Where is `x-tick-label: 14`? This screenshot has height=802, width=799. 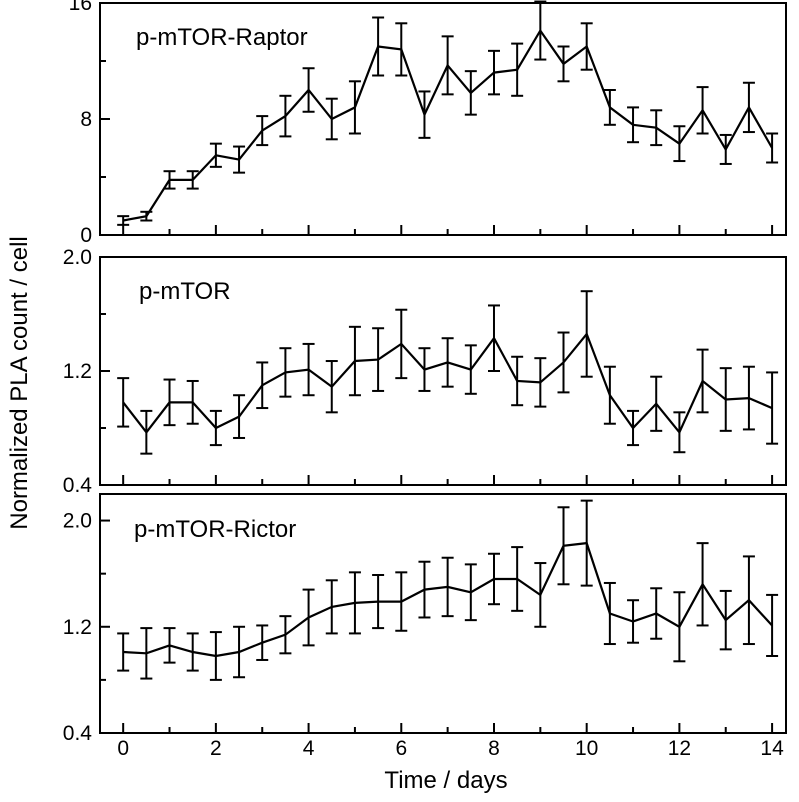 x-tick-label: 14 is located at coordinates (772, 748).